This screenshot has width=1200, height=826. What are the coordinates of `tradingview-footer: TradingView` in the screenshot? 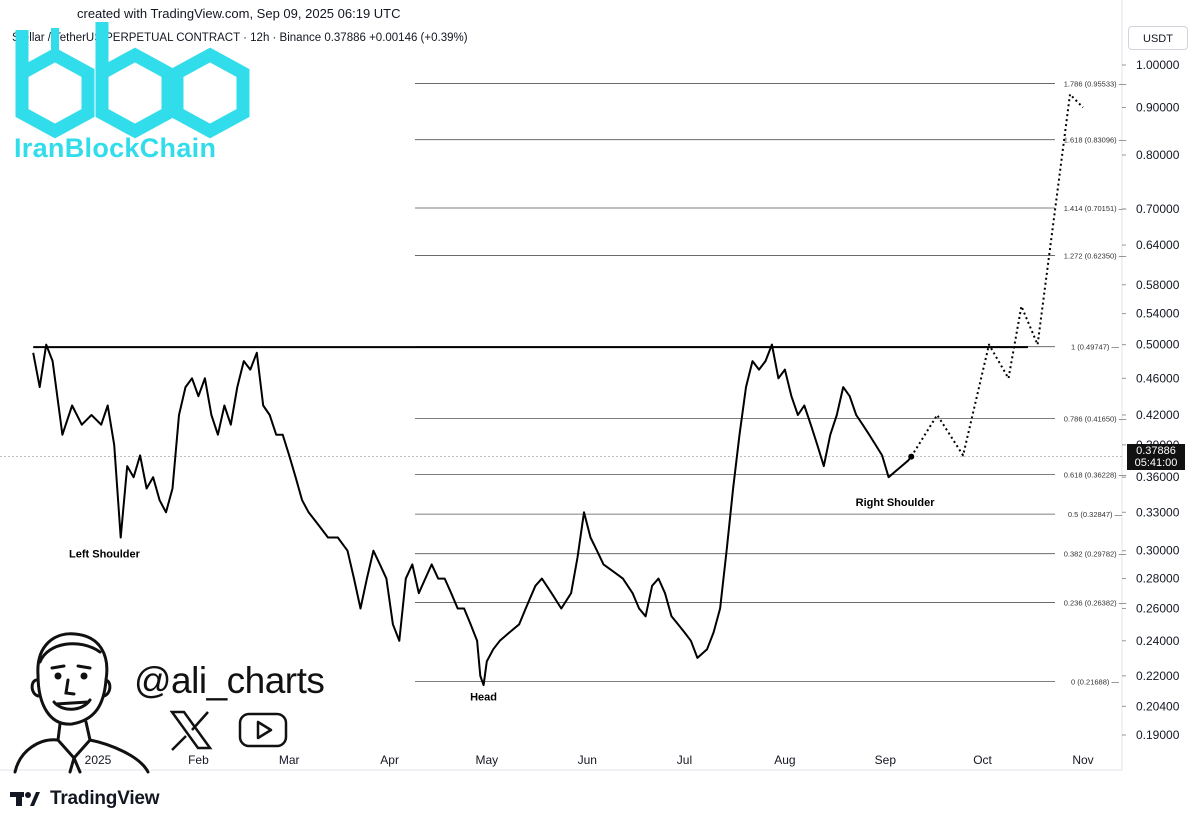 It's located at (85, 799).